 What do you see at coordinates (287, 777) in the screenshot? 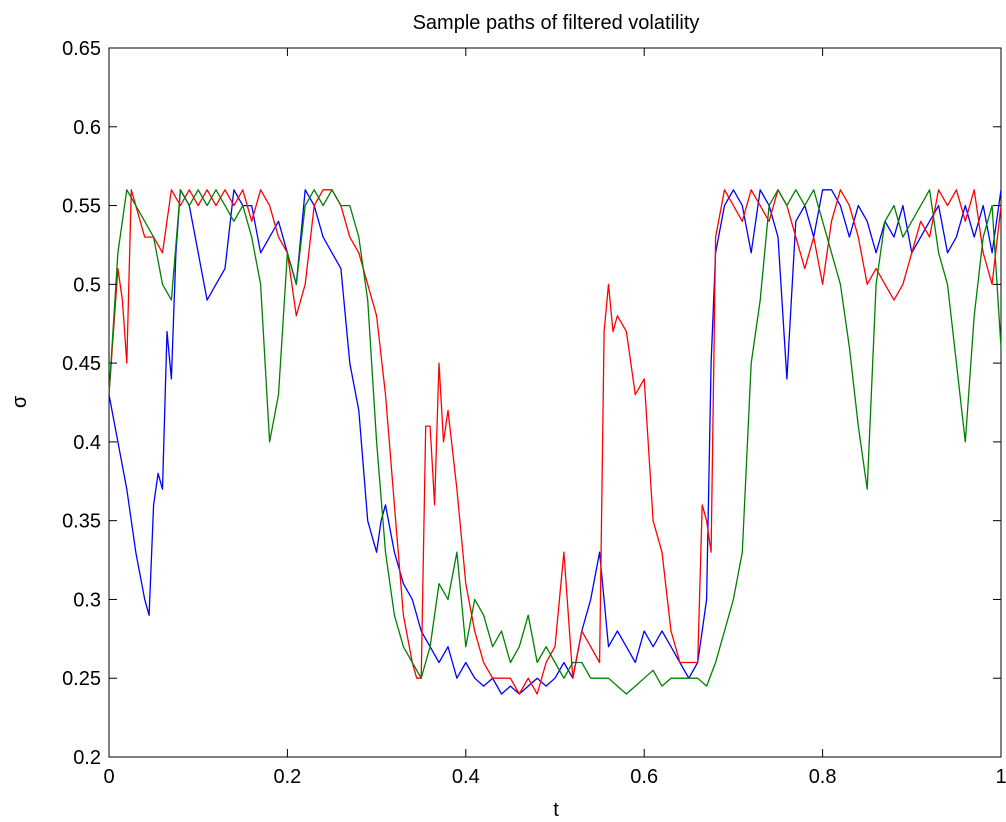
I see `x-tick-label: 0.2` at bounding box center [287, 777].